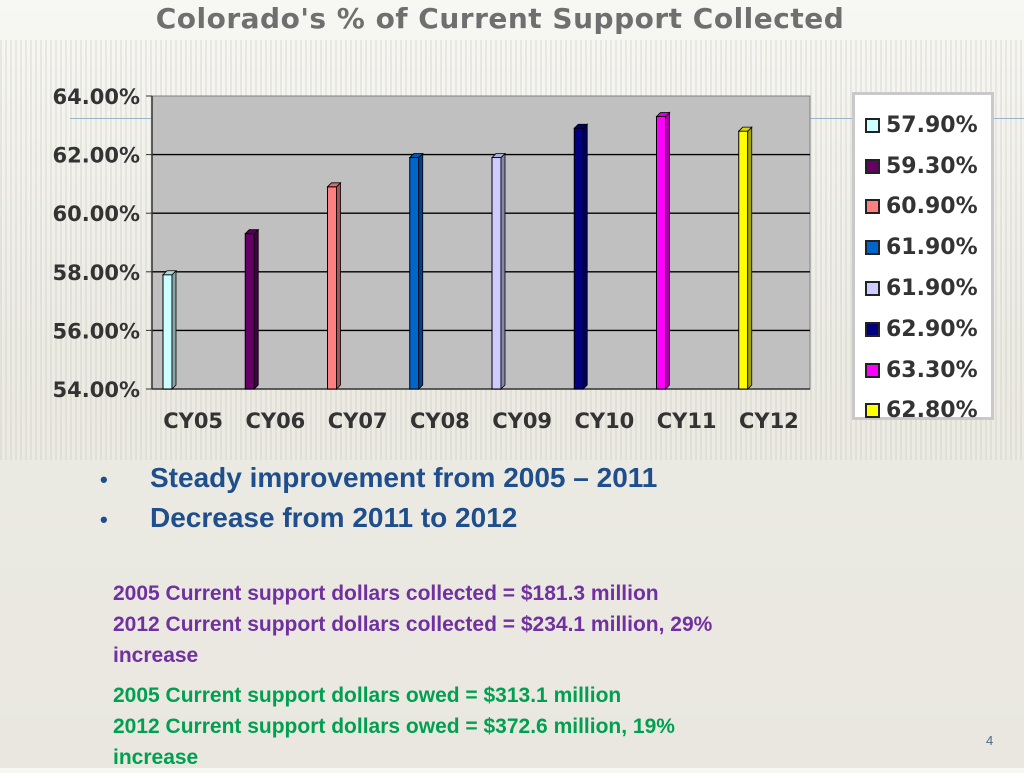 The image size is (1024, 773). What do you see at coordinates (332, 288) in the screenshot?
I see `bar-cy07` at bounding box center [332, 288].